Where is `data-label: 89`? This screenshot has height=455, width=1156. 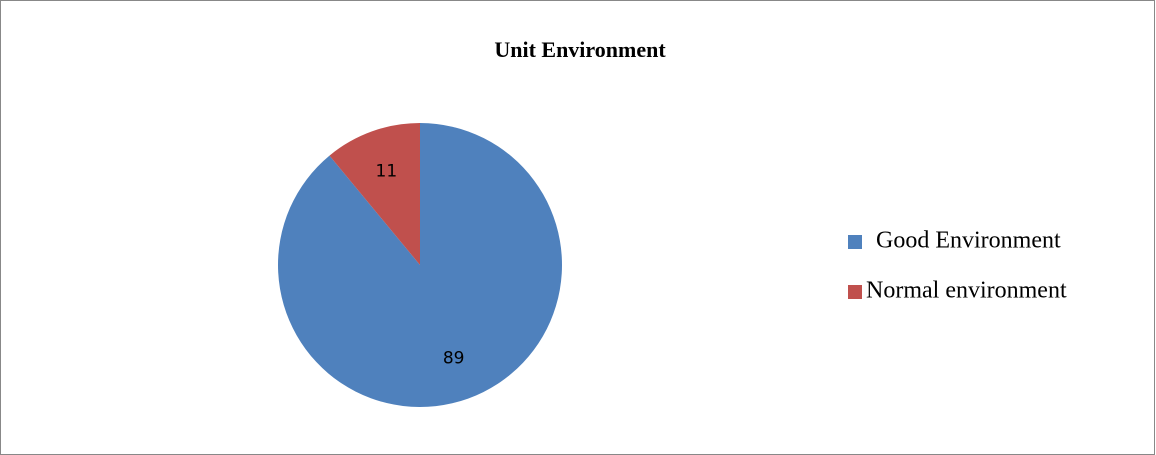
data-label: 89 is located at coordinates (454, 359).